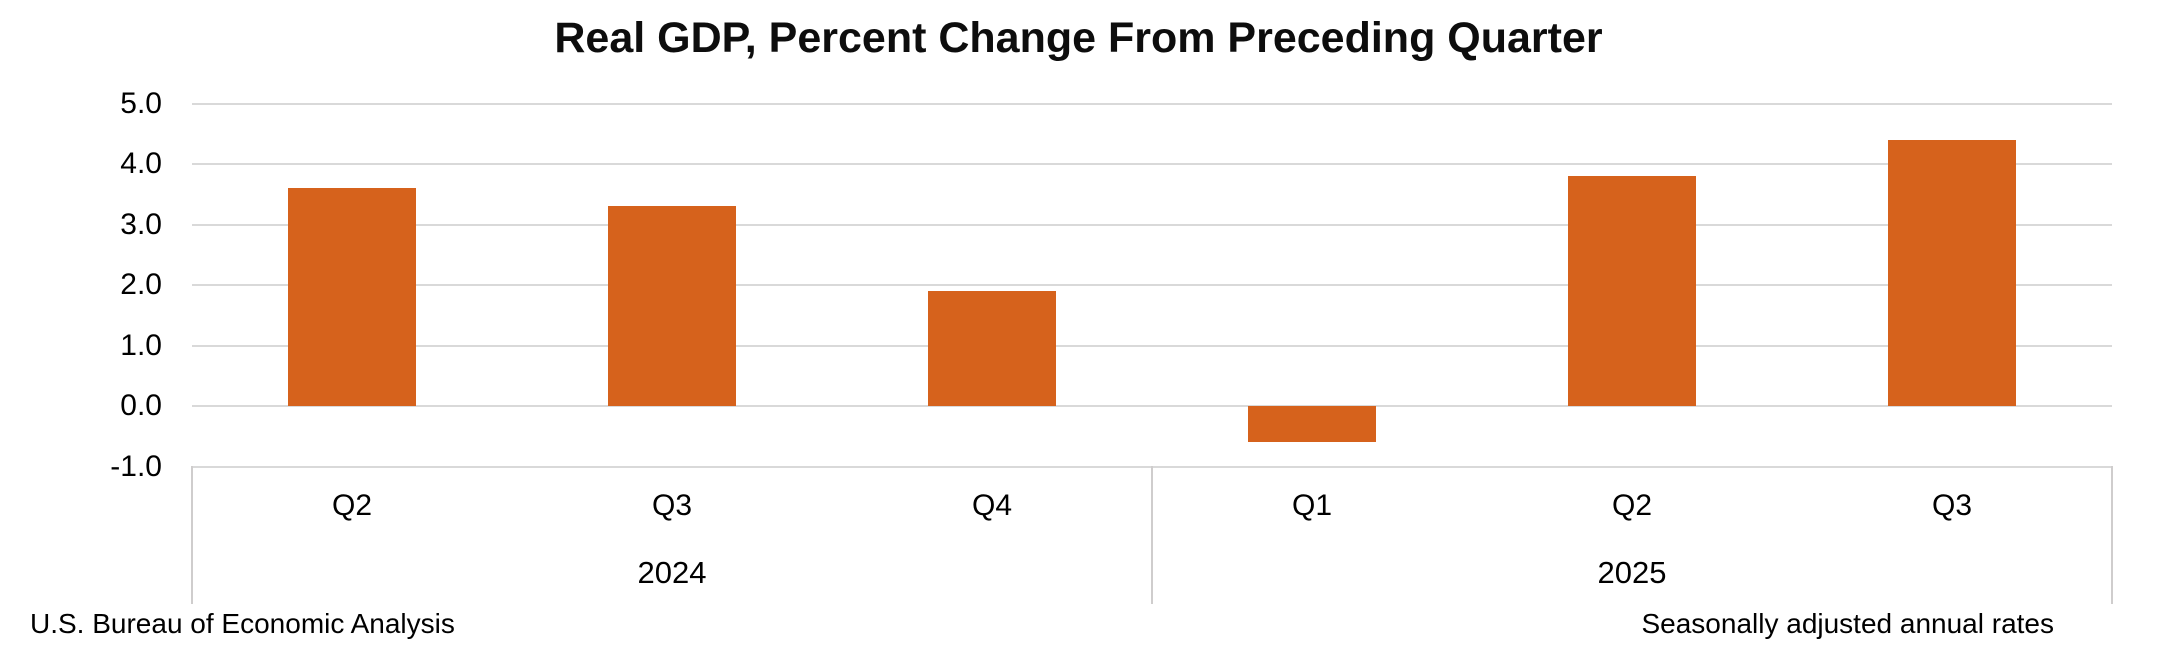 Image resolution: width=2157 pixels, height=656 pixels. What do you see at coordinates (141, 284) in the screenshot?
I see `y-tick-label-2.0: 2.0` at bounding box center [141, 284].